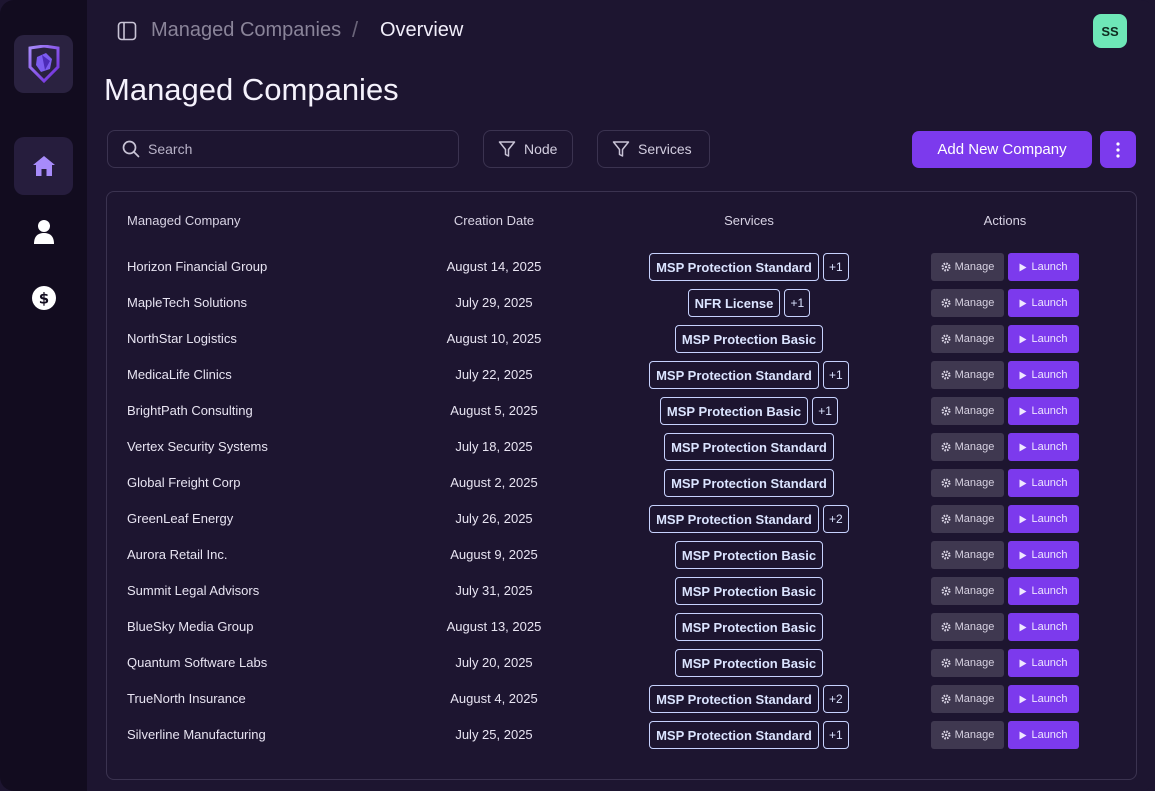 The image size is (1155, 791). Describe the element at coordinates (541, 149) in the screenshot. I see `node-filter-label: Node` at that location.